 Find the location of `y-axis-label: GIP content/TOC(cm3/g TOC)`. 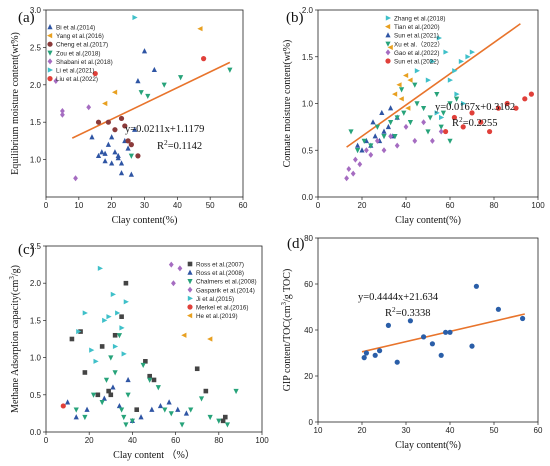

y-axis-label: GIP content/TOC(cm3/g TOC) is located at coordinates (286, 330).